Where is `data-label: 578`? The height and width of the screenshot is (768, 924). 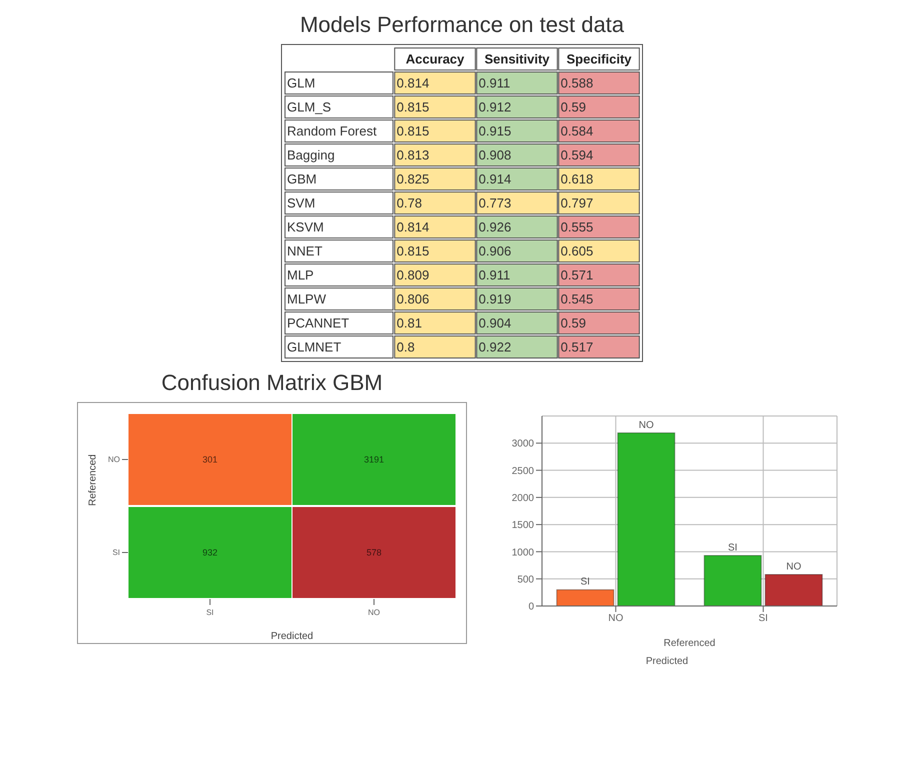 data-label: 578 is located at coordinates (374, 553).